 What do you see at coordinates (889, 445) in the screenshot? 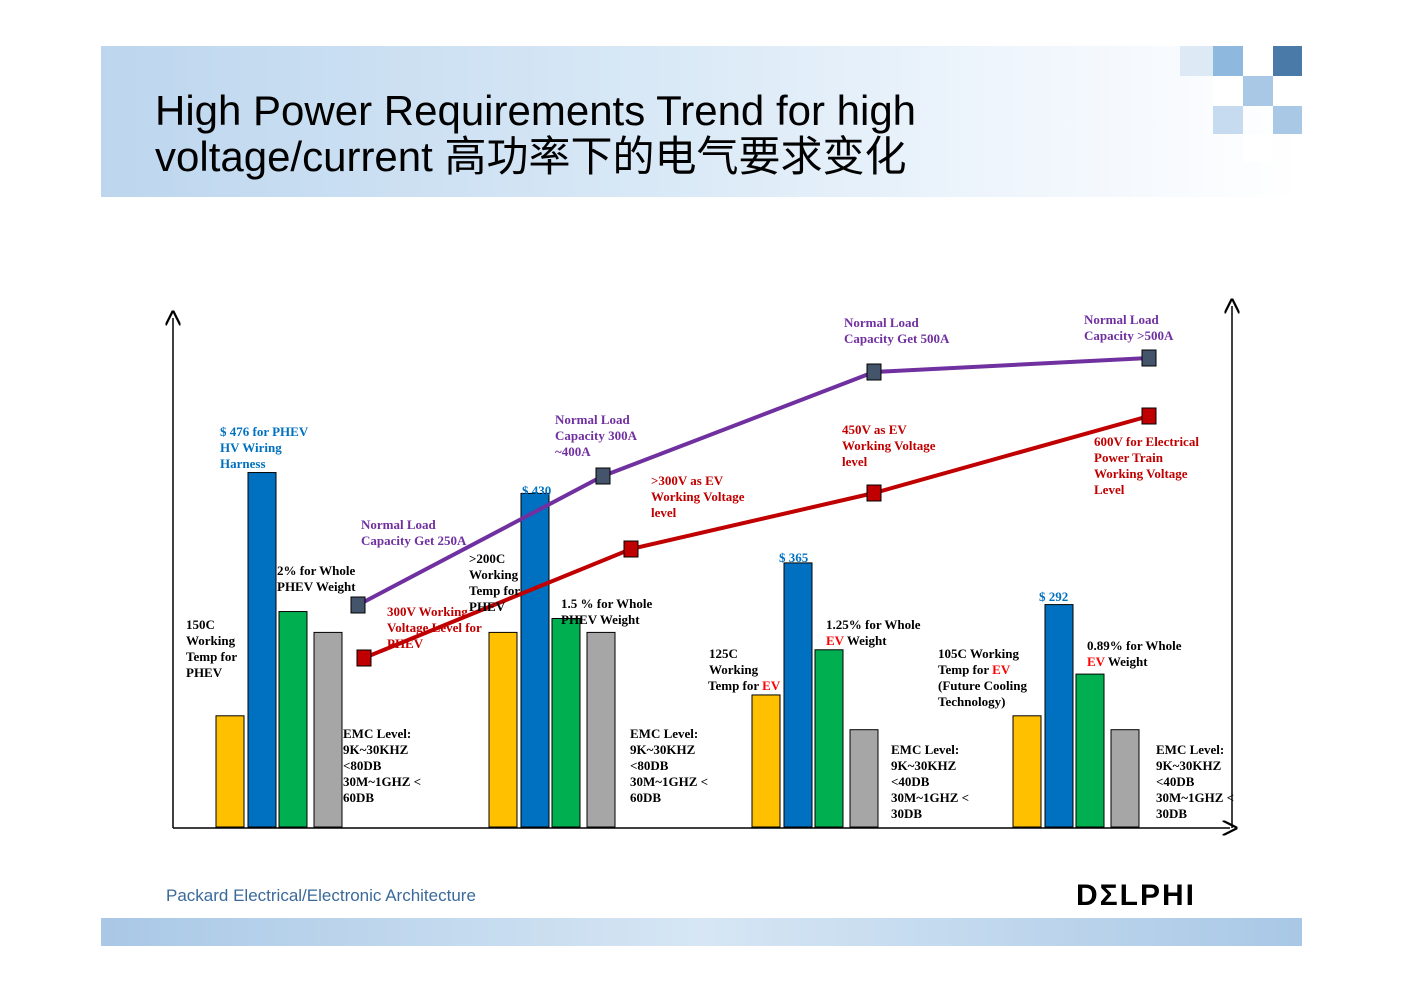
I see `annotation-label: 450V as EV Working Voltage level` at bounding box center [889, 445].